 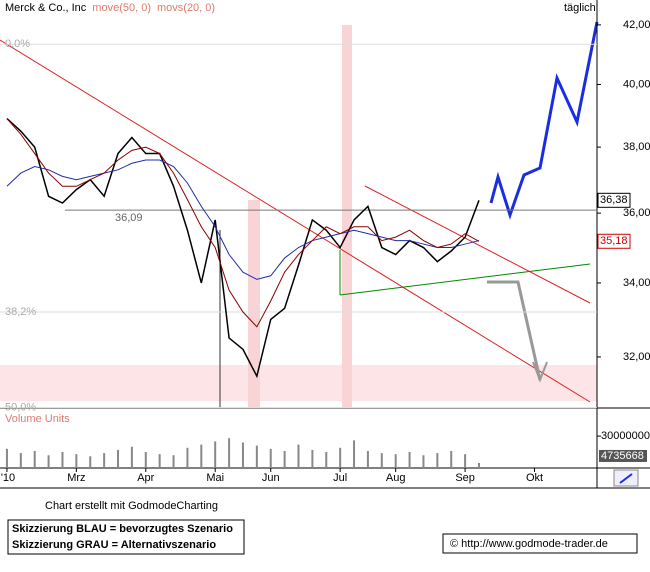 I want to click on last-label: 36,38, so click(x=614, y=200).